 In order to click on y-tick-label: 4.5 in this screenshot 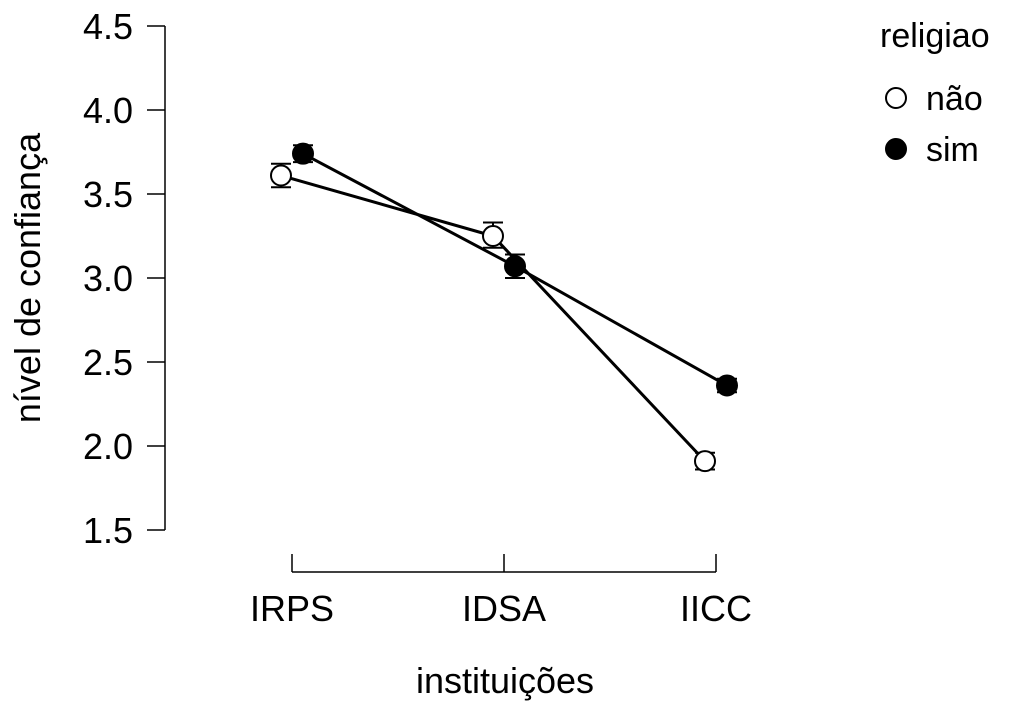, I will do `click(108, 26)`.